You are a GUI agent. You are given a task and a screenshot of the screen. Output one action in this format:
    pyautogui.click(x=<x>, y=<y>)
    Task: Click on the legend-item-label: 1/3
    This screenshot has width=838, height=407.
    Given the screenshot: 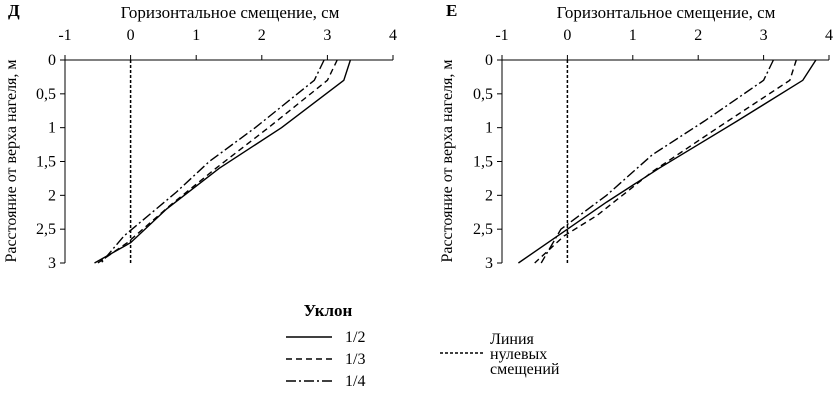 What is the action you would take?
    pyautogui.click(x=355, y=359)
    